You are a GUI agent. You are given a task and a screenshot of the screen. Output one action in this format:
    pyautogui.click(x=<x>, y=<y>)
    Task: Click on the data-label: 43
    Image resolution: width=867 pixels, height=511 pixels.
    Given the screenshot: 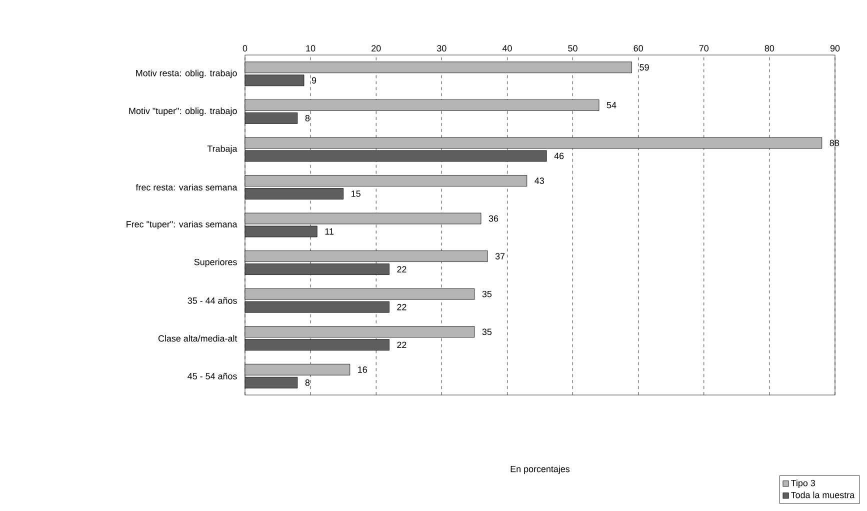 What is the action you would take?
    pyautogui.click(x=539, y=181)
    